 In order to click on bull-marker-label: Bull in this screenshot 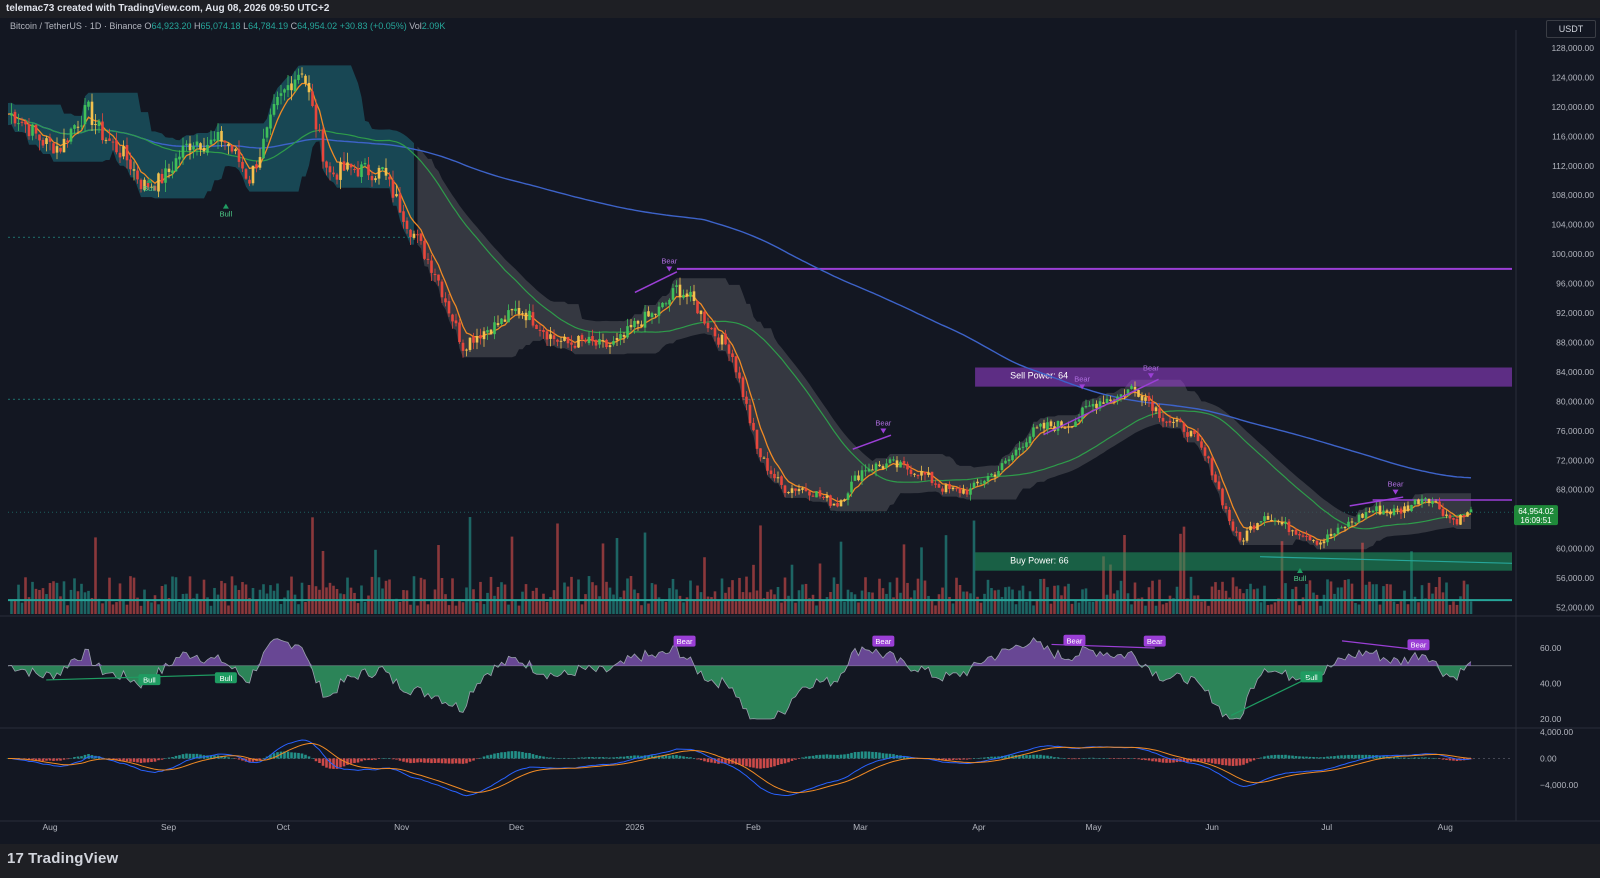, I will do `click(1300, 578)`.